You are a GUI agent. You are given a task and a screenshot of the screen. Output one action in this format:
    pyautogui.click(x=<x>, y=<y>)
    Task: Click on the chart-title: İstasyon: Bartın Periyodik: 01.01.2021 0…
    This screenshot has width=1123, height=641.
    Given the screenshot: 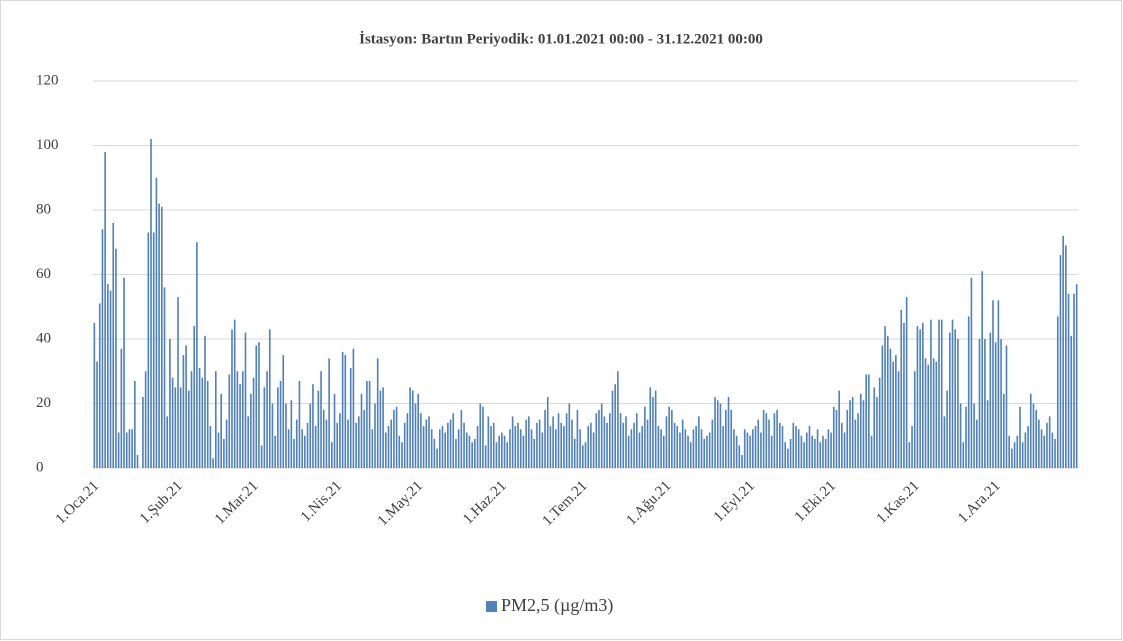 What is the action you would take?
    pyautogui.click(x=561, y=38)
    